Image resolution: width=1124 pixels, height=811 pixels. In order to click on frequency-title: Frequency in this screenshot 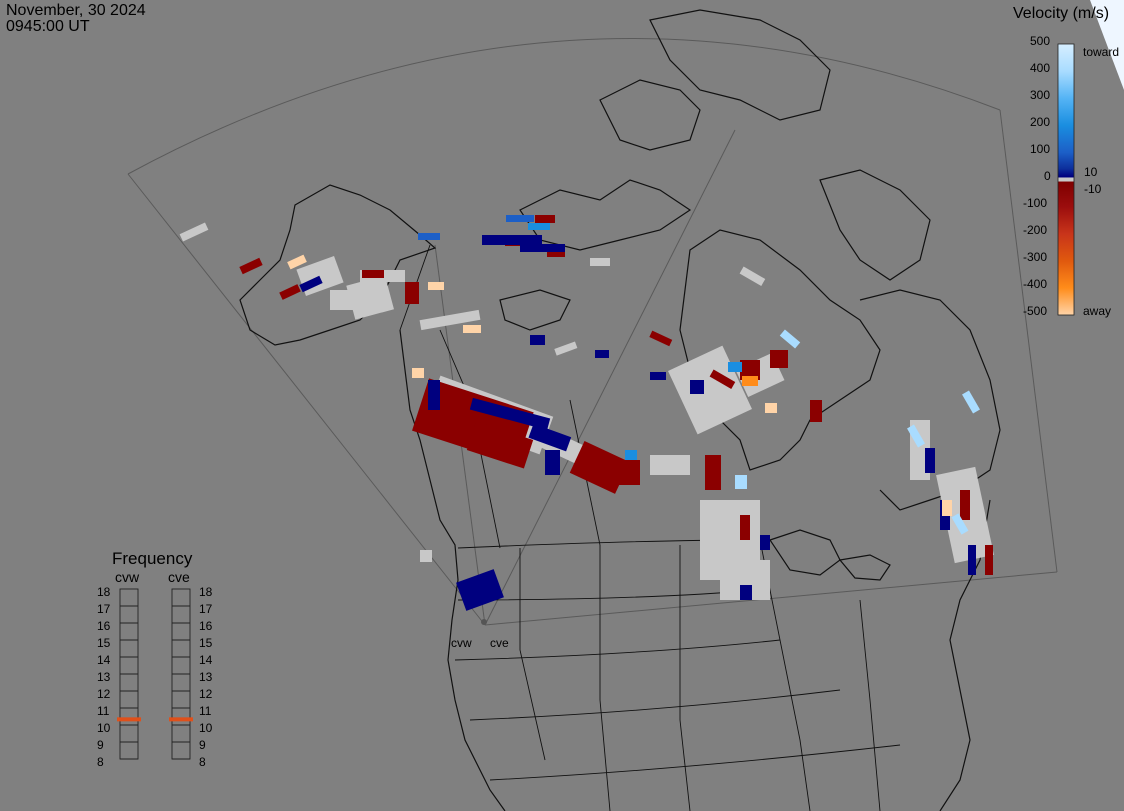, I will do `click(152, 558)`.